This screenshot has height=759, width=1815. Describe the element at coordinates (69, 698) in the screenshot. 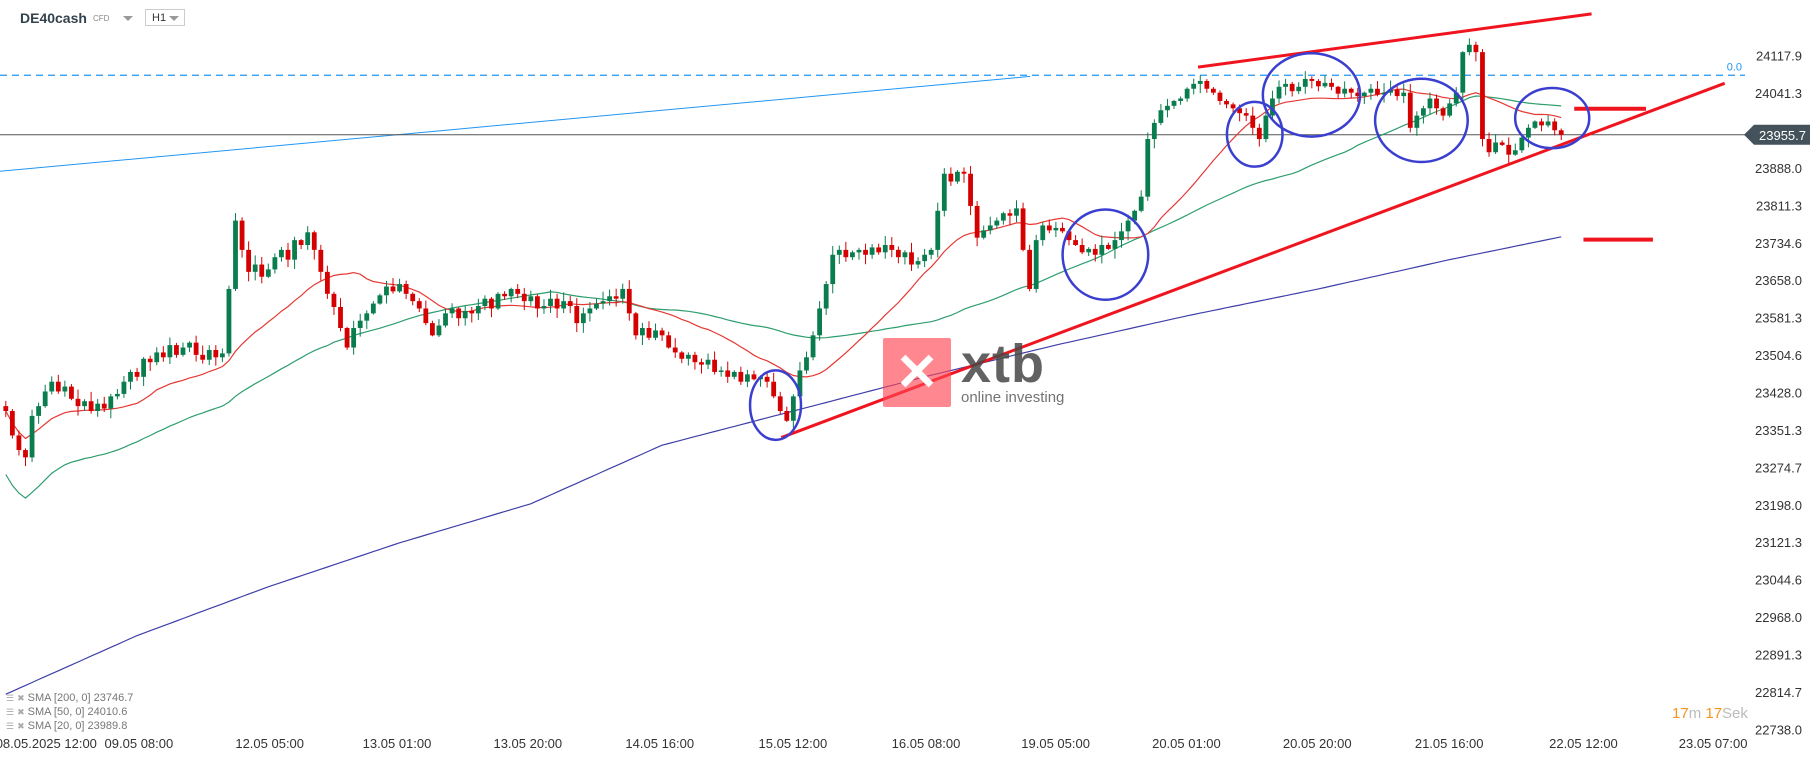

I see `indicator-legend-sma200: ☰ ✖ SMA [200, 0] 23746.7` at that location.